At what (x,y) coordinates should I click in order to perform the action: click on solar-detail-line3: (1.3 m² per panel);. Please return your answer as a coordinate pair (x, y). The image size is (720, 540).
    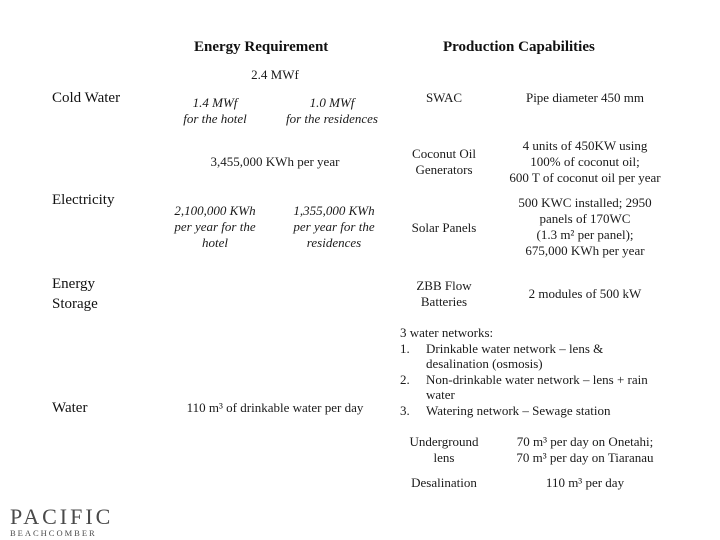
    Looking at the image, I should click on (585, 234).